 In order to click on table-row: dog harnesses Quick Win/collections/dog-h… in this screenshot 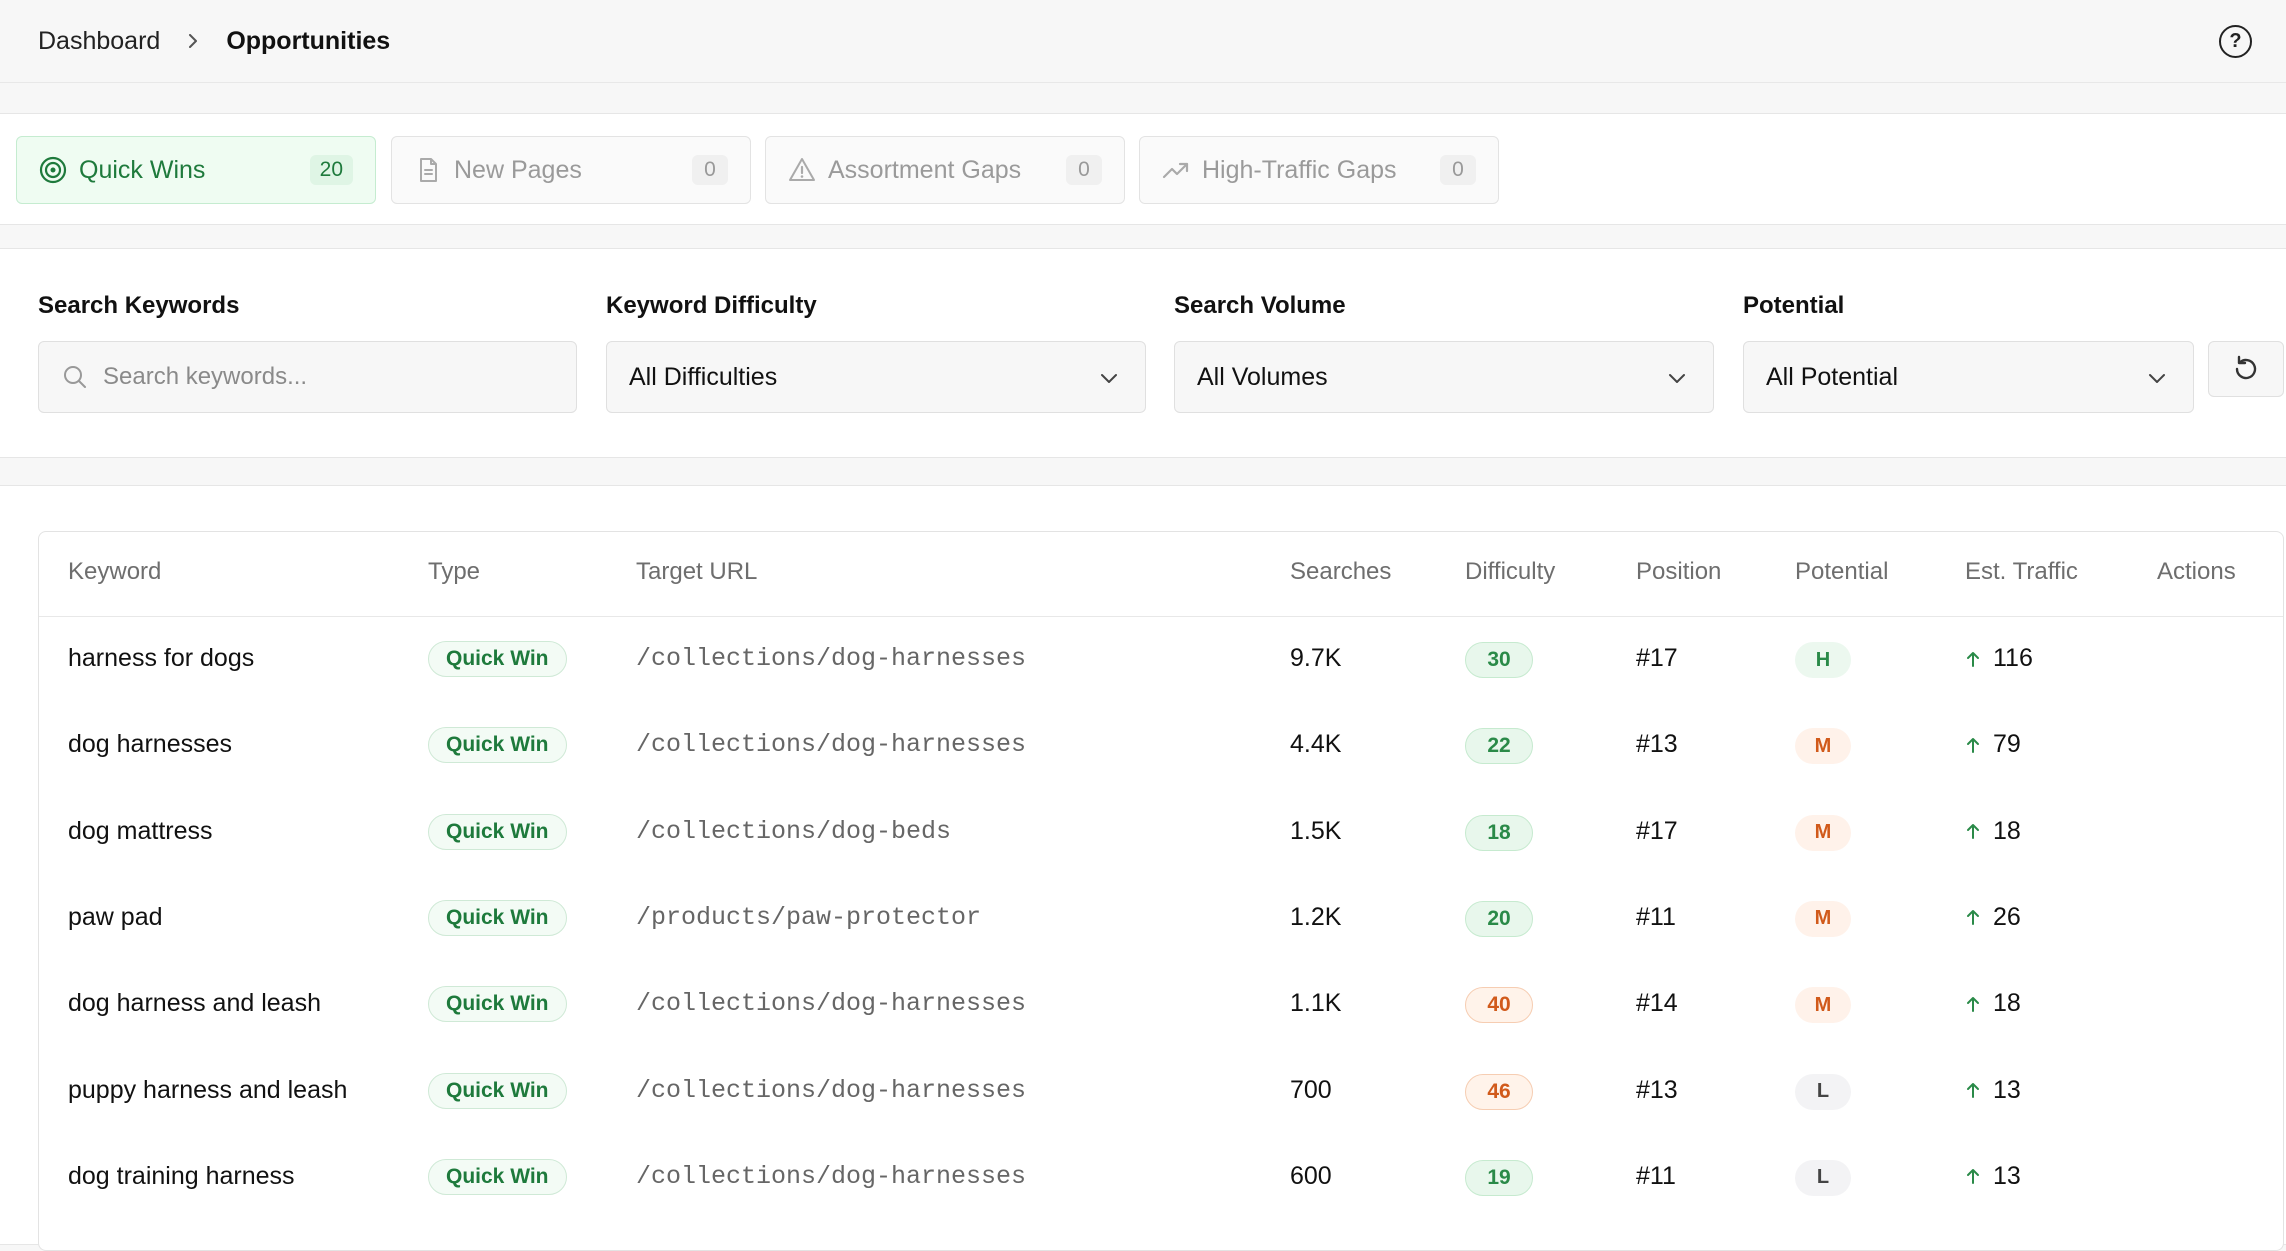, I will do `click(1161, 747)`.